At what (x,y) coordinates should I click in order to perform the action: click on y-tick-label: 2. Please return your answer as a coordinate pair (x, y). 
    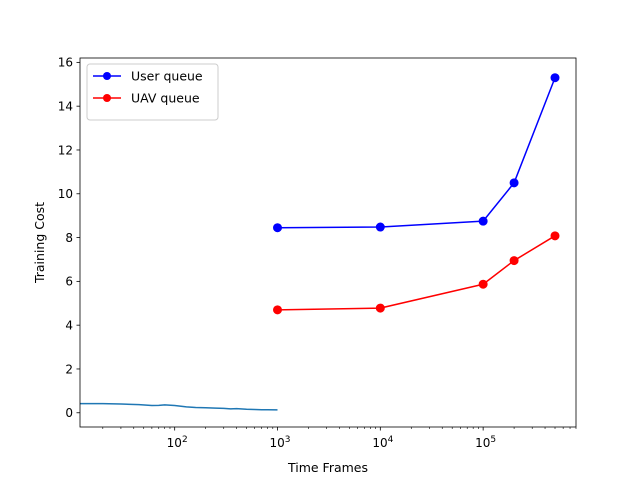
    Looking at the image, I should click on (69, 369).